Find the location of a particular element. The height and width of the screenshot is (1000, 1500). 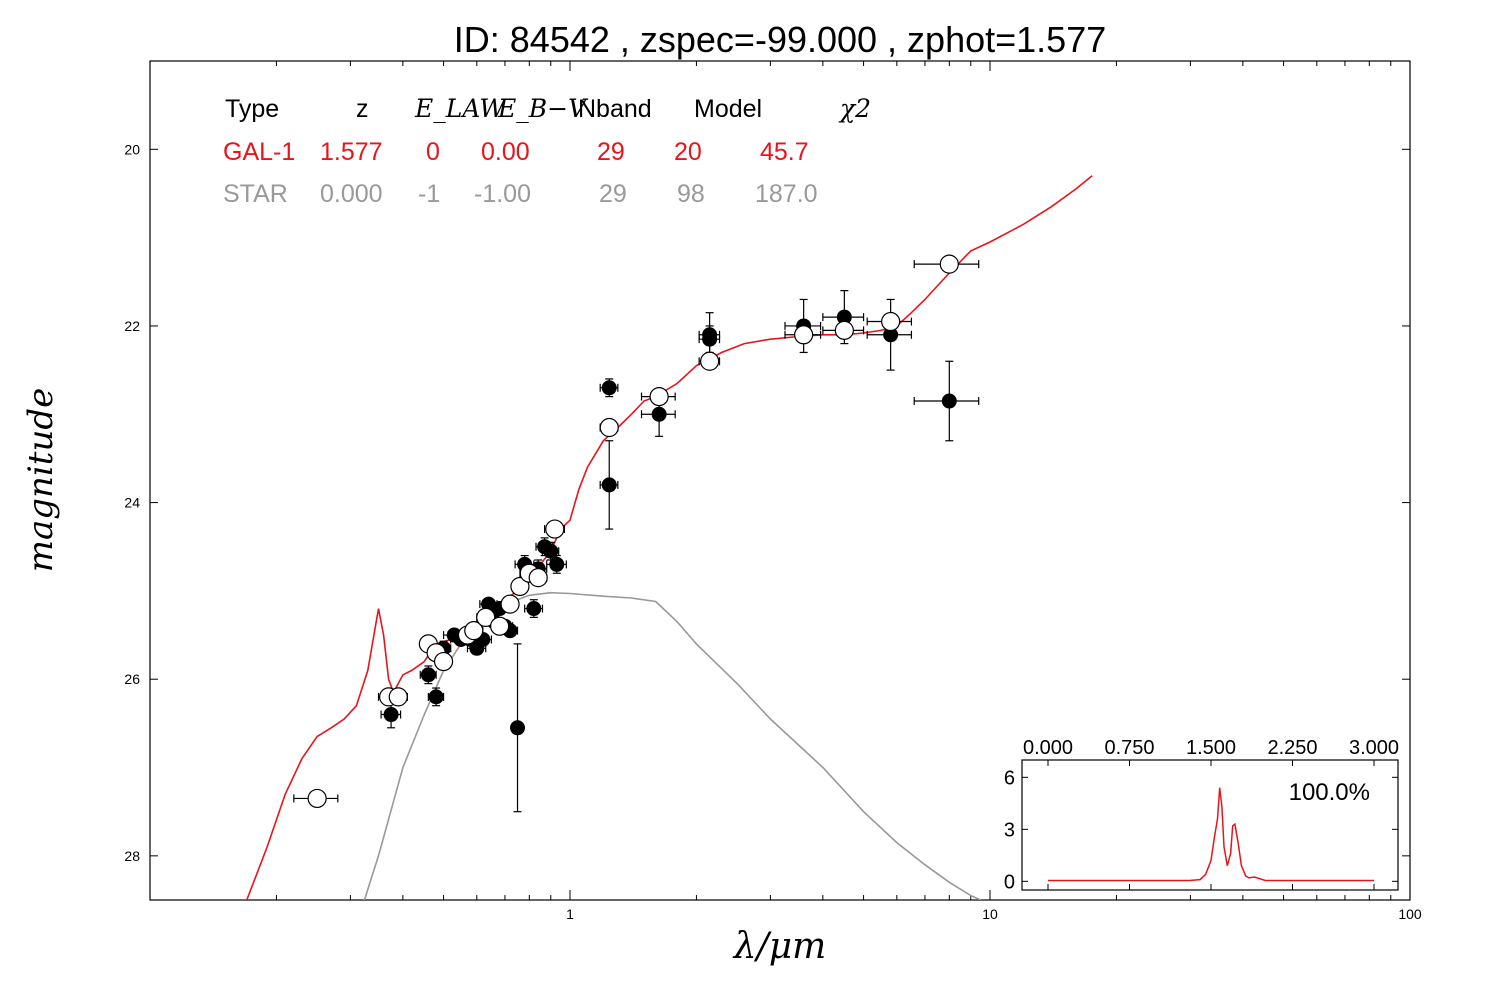

gal-elaw: 0 is located at coordinates (433, 152).